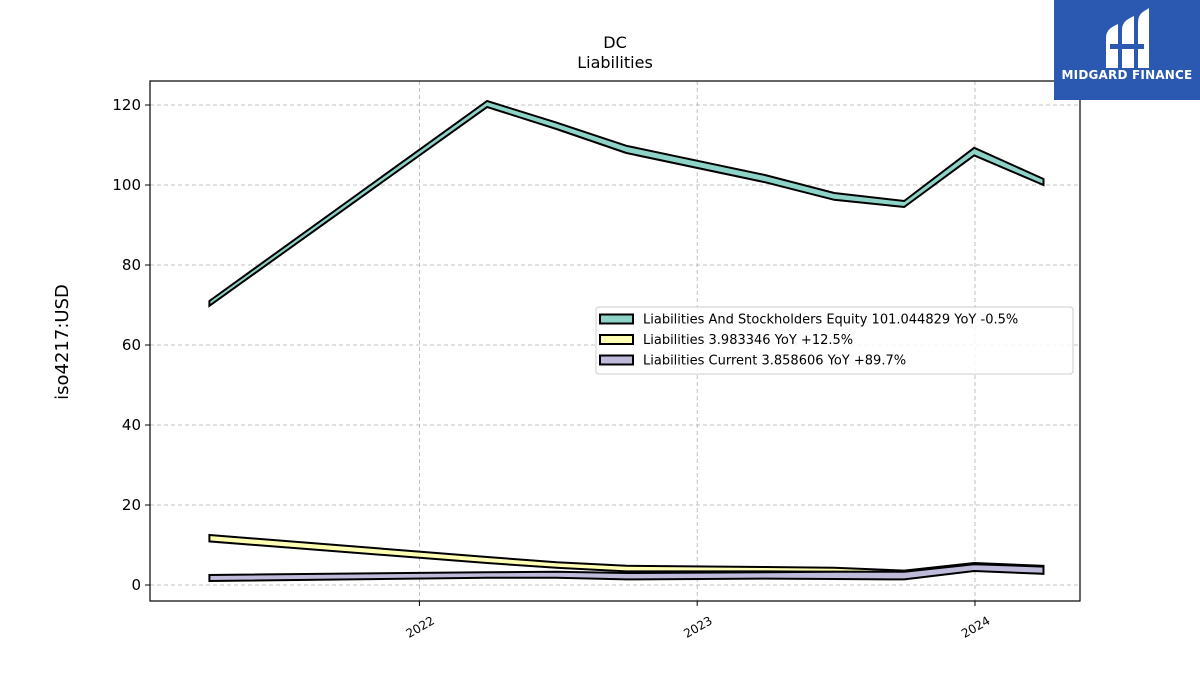 The height and width of the screenshot is (675, 1200). I want to click on y-tick-label: 60, so click(131, 345).